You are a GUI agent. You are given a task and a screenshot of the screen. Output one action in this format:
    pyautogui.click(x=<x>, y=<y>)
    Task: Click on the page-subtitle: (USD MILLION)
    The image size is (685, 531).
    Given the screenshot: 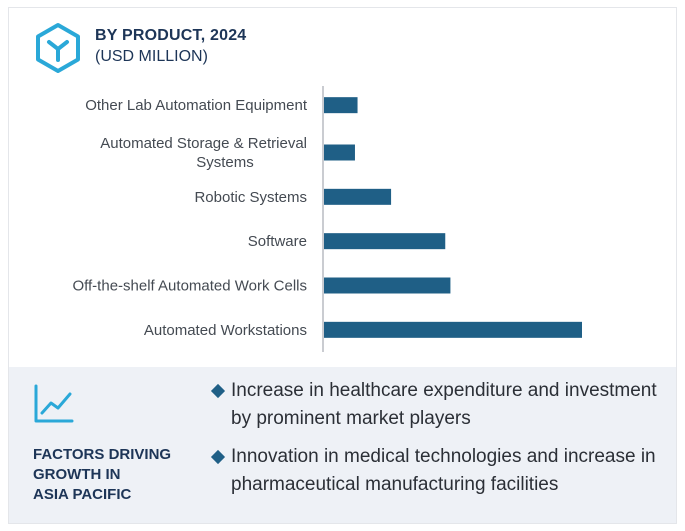 What is the action you would take?
    pyautogui.click(x=151, y=56)
    